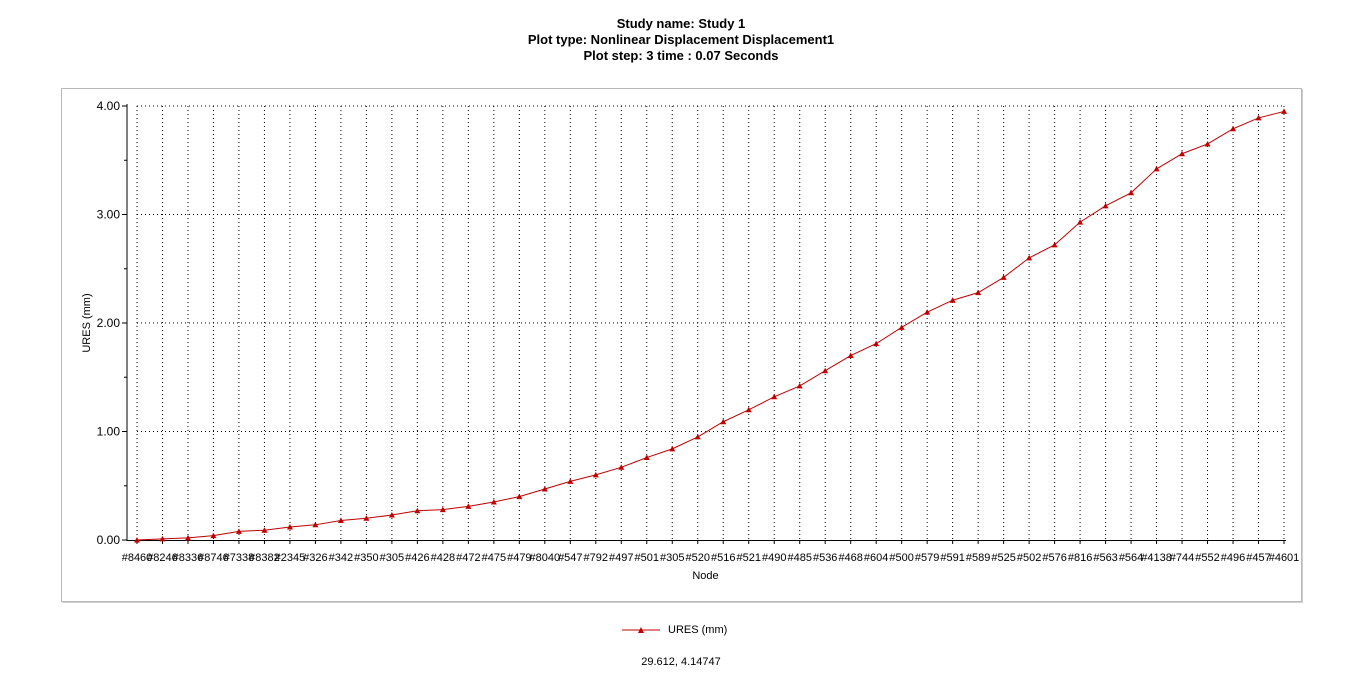  I want to click on x-tick-label: #8040, so click(545, 558).